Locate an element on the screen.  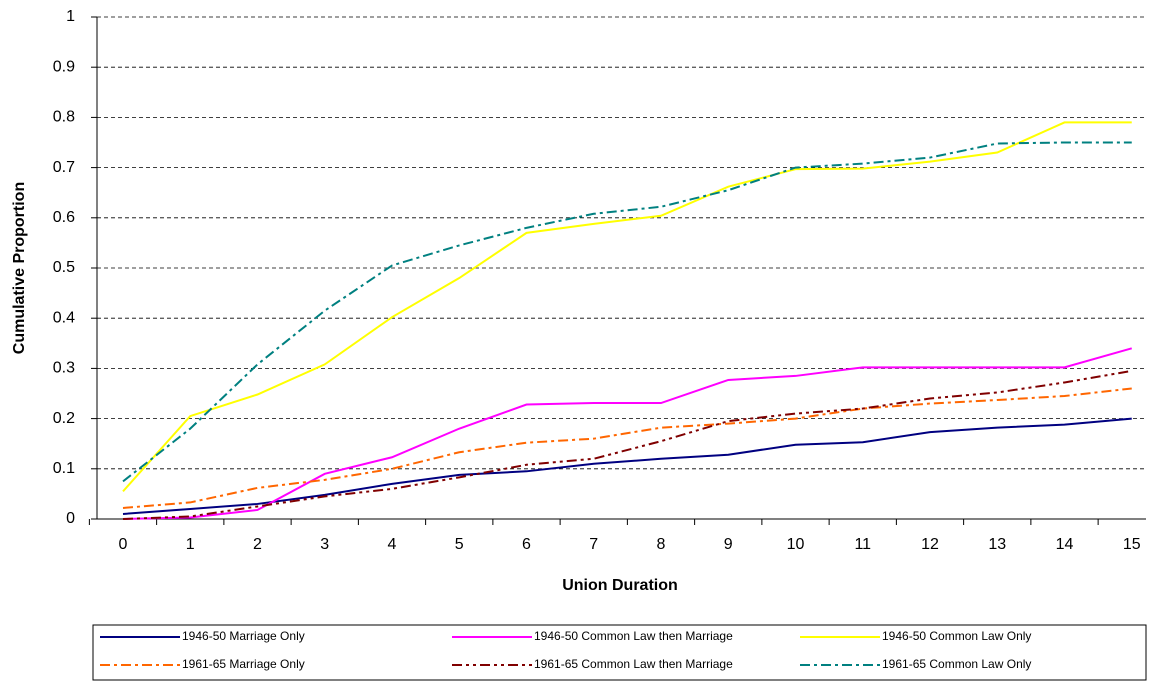
series-line is located at coordinates (627, 466).